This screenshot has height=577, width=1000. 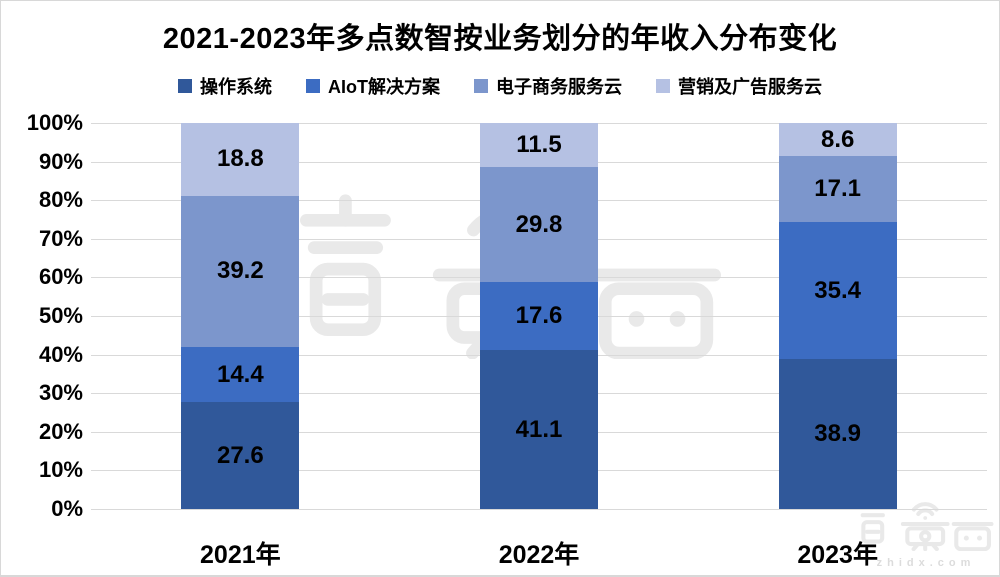 What do you see at coordinates (500, 39) in the screenshot?
I see `chart-title: 2021-2023年多点数智按业务划分的年收入分布变化` at bounding box center [500, 39].